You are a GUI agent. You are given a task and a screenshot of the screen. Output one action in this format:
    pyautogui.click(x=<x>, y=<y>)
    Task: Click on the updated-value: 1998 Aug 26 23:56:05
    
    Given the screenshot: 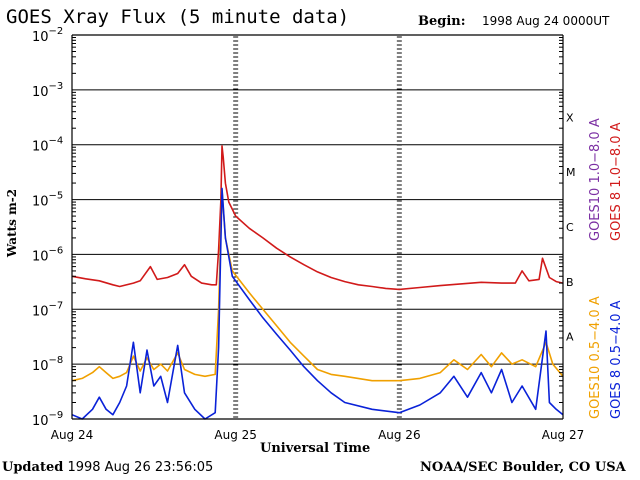 What is the action you would take?
    pyautogui.click(x=140, y=467)
    